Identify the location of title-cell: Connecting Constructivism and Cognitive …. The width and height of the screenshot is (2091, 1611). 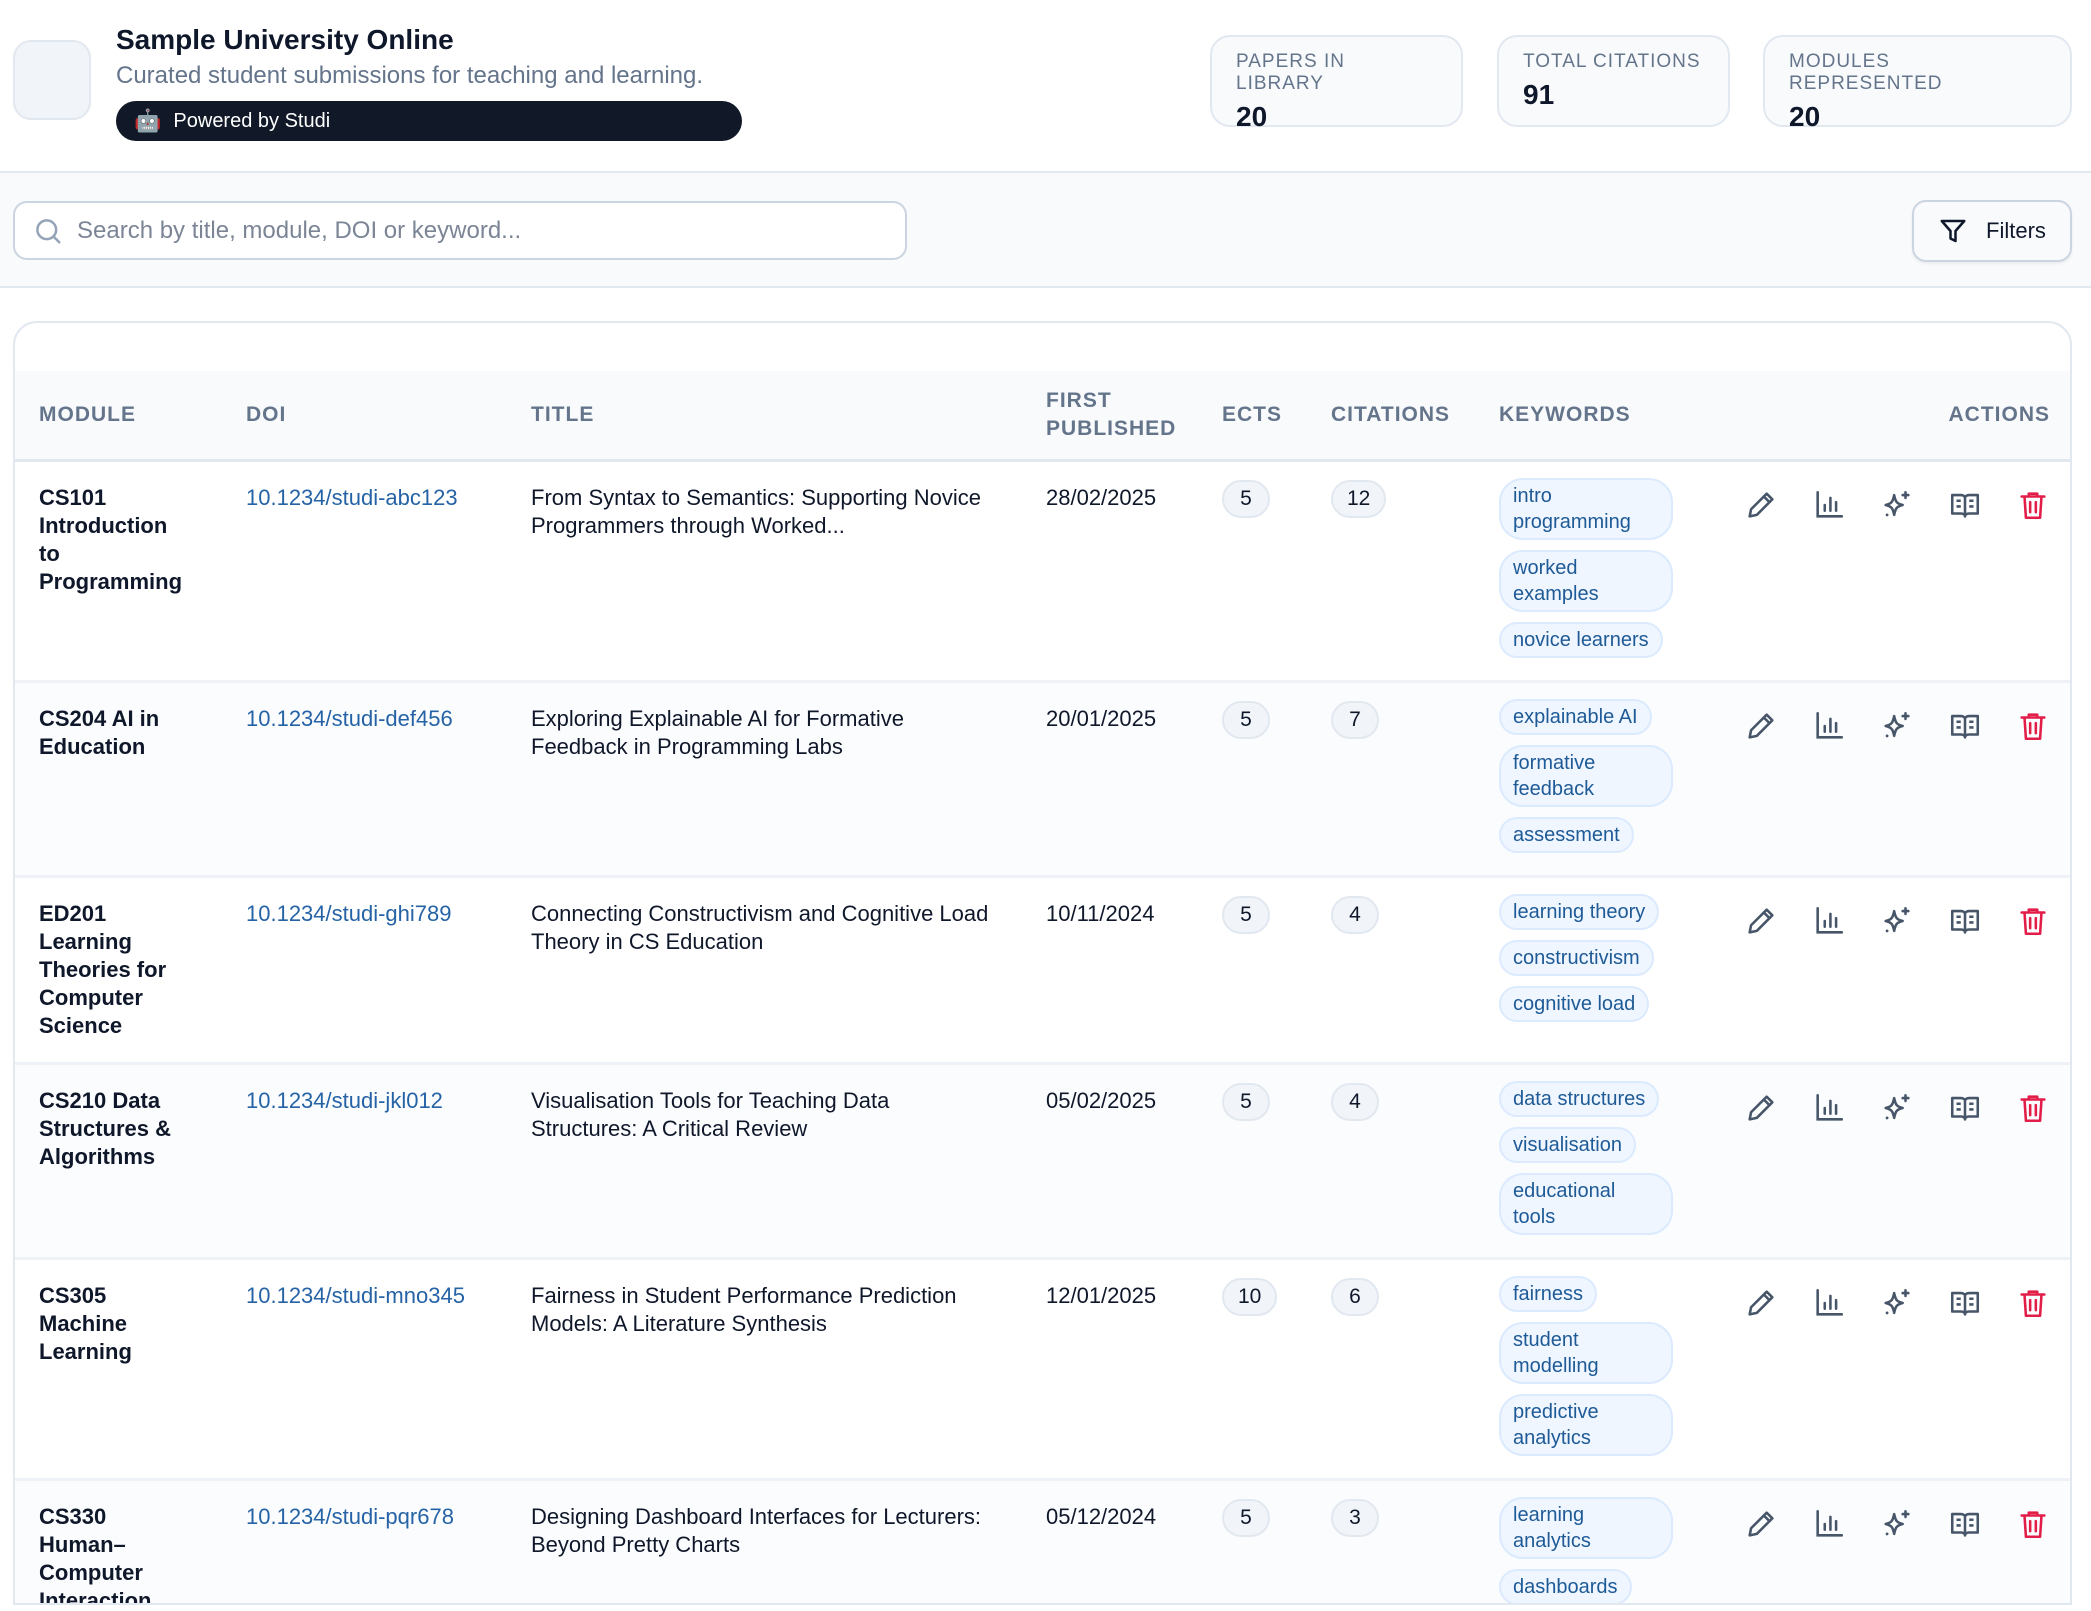
(764, 970).